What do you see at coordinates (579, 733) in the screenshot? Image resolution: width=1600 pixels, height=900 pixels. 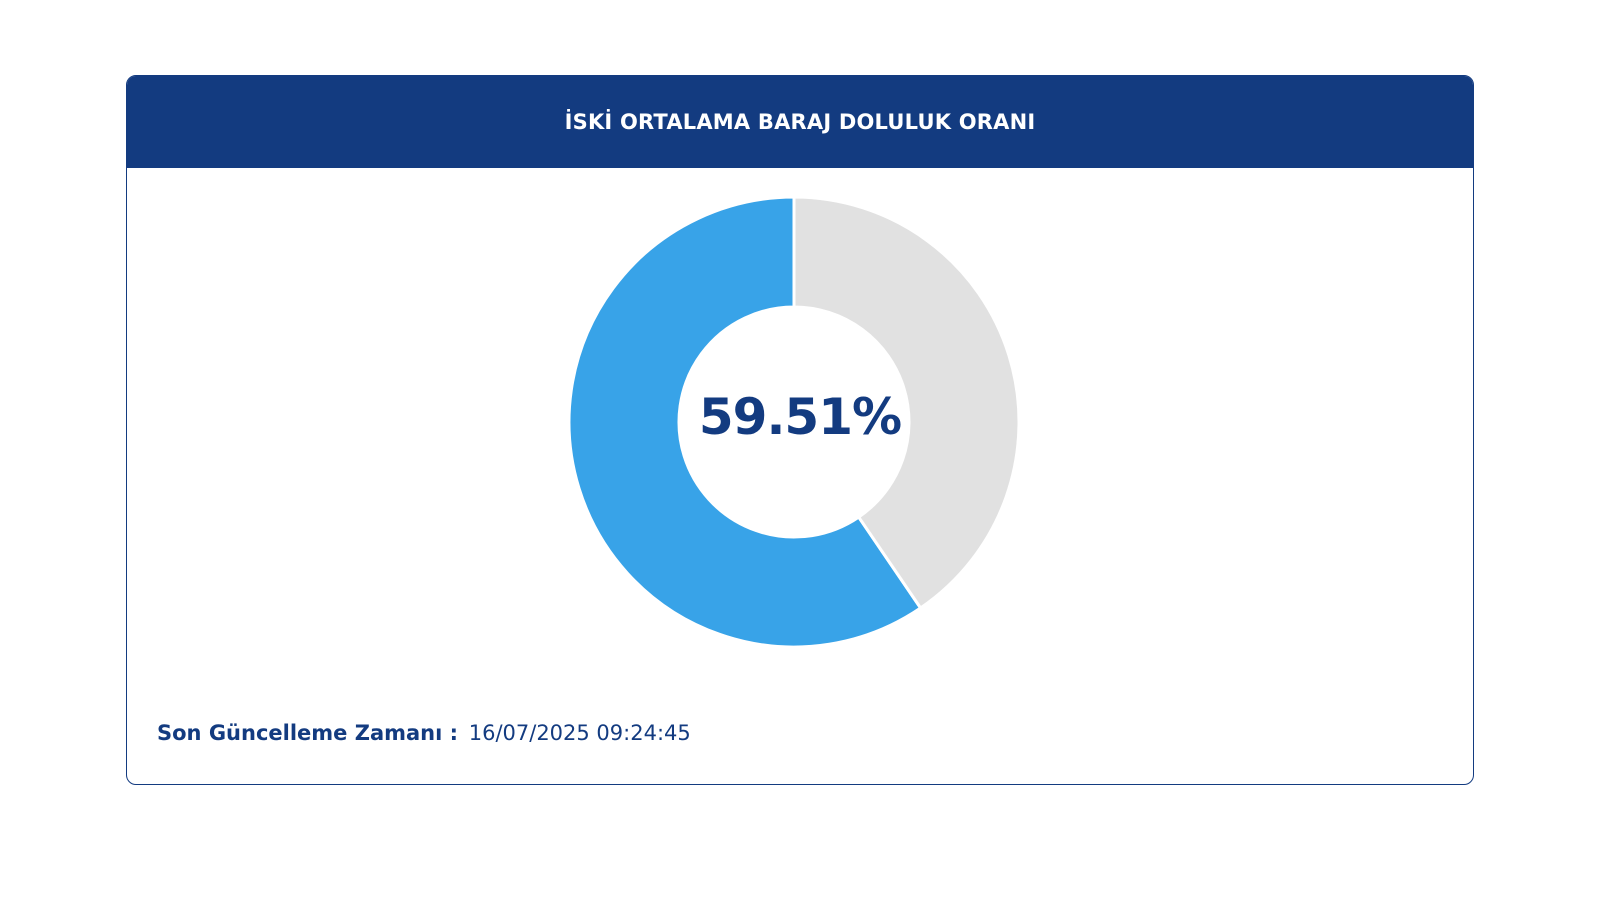 I see `last-update-value: 16/07/2025 09:24:45` at bounding box center [579, 733].